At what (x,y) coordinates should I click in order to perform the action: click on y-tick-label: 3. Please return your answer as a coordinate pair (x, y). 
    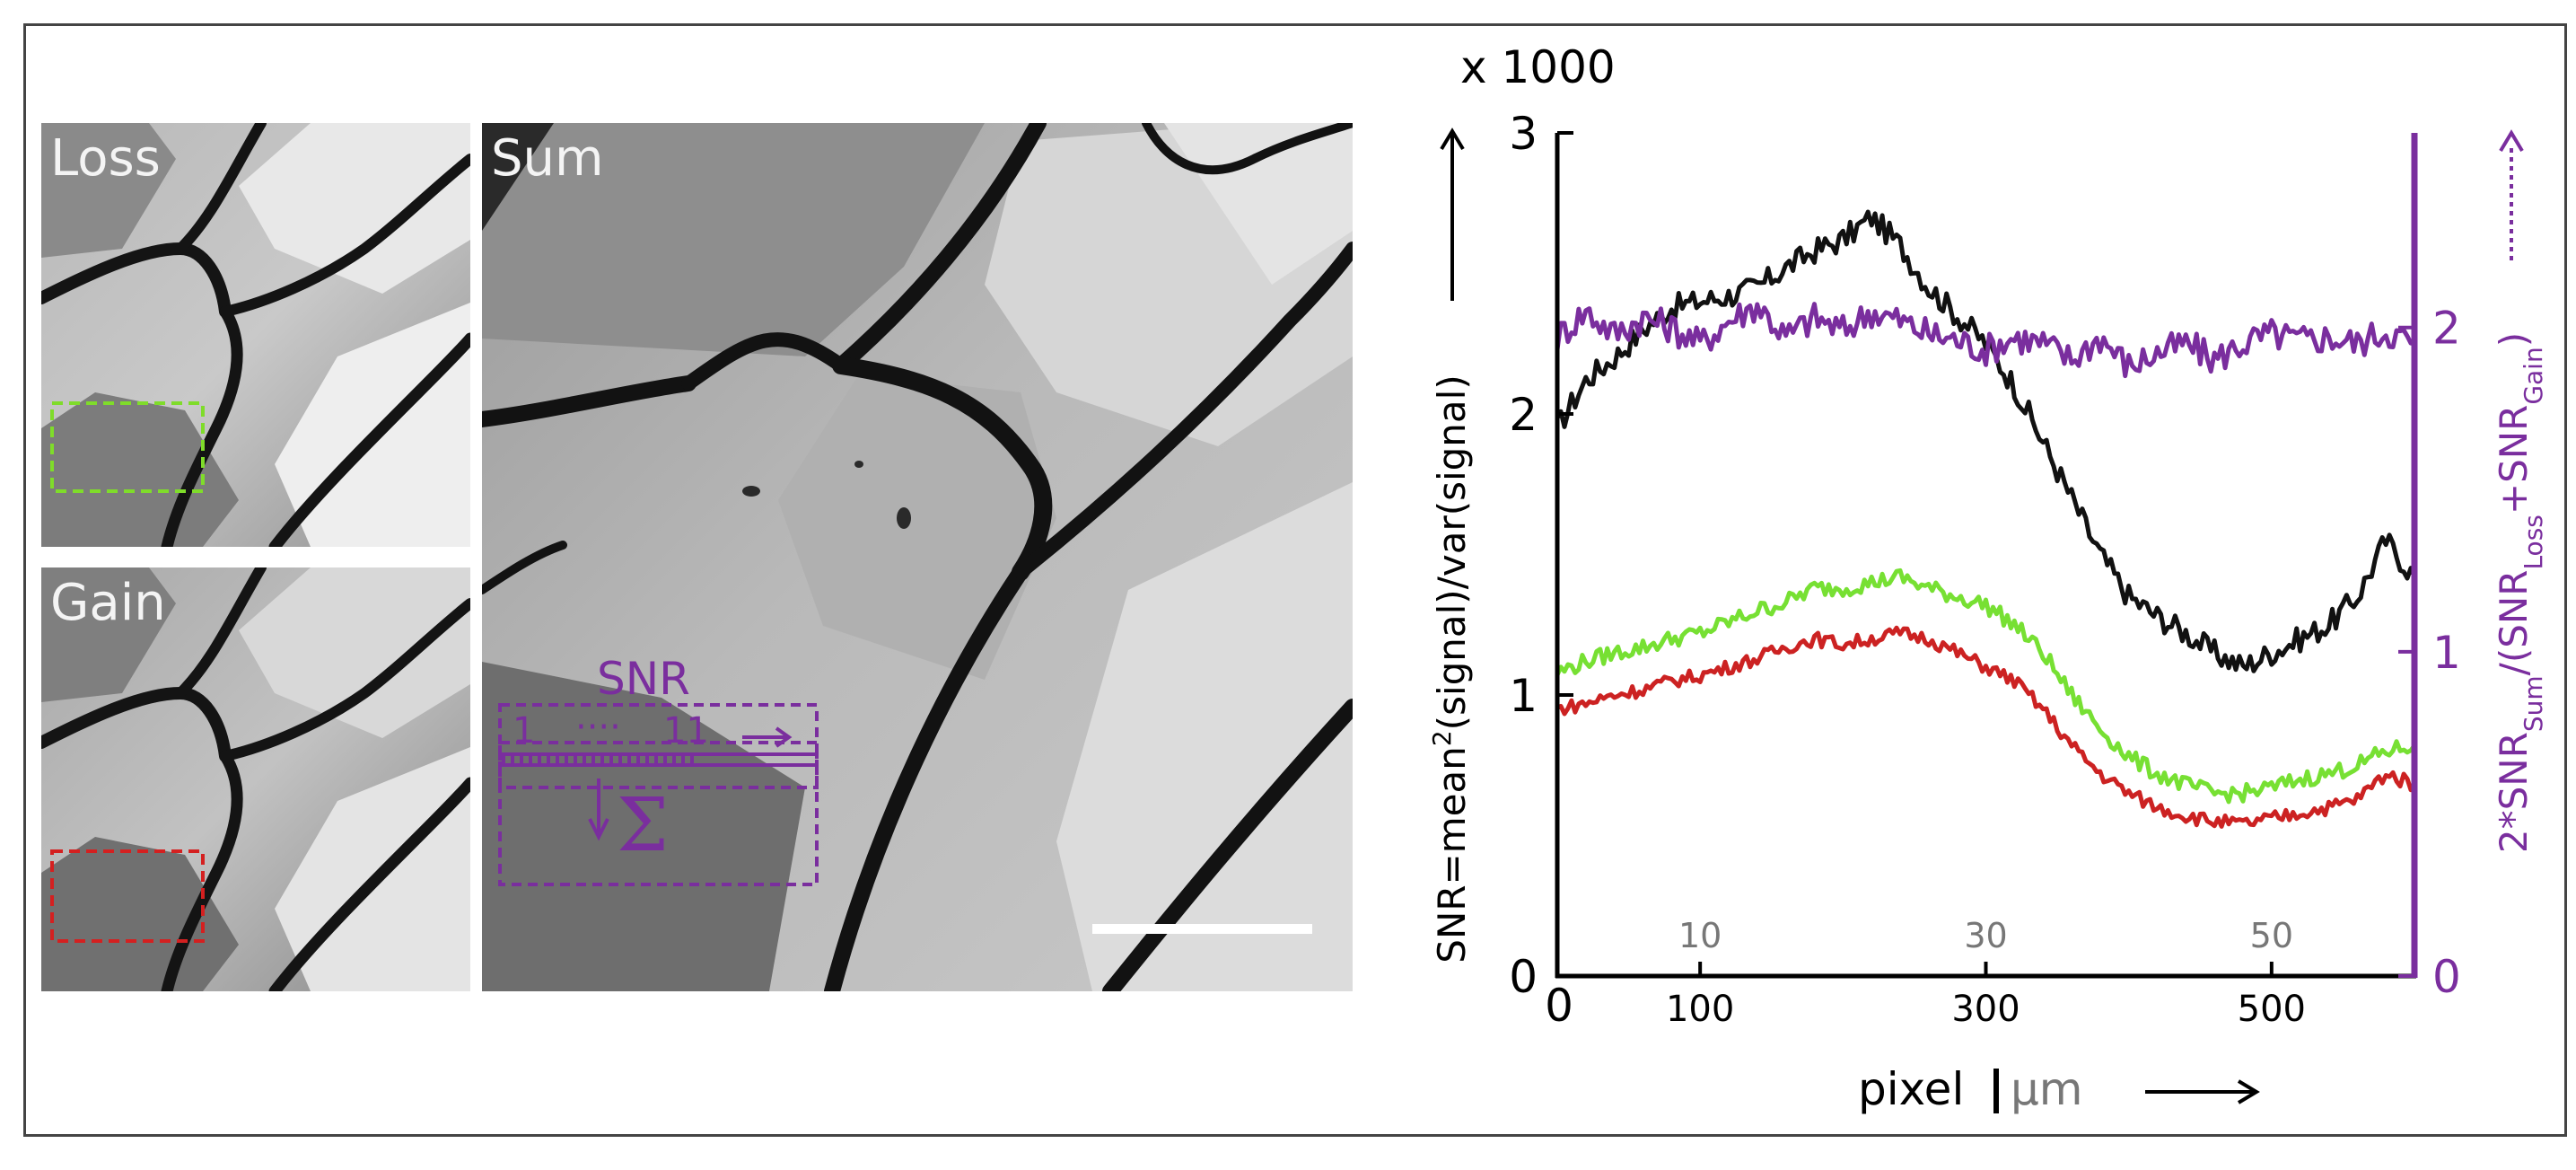
    Looking at the image, I should click on (1523, 134).